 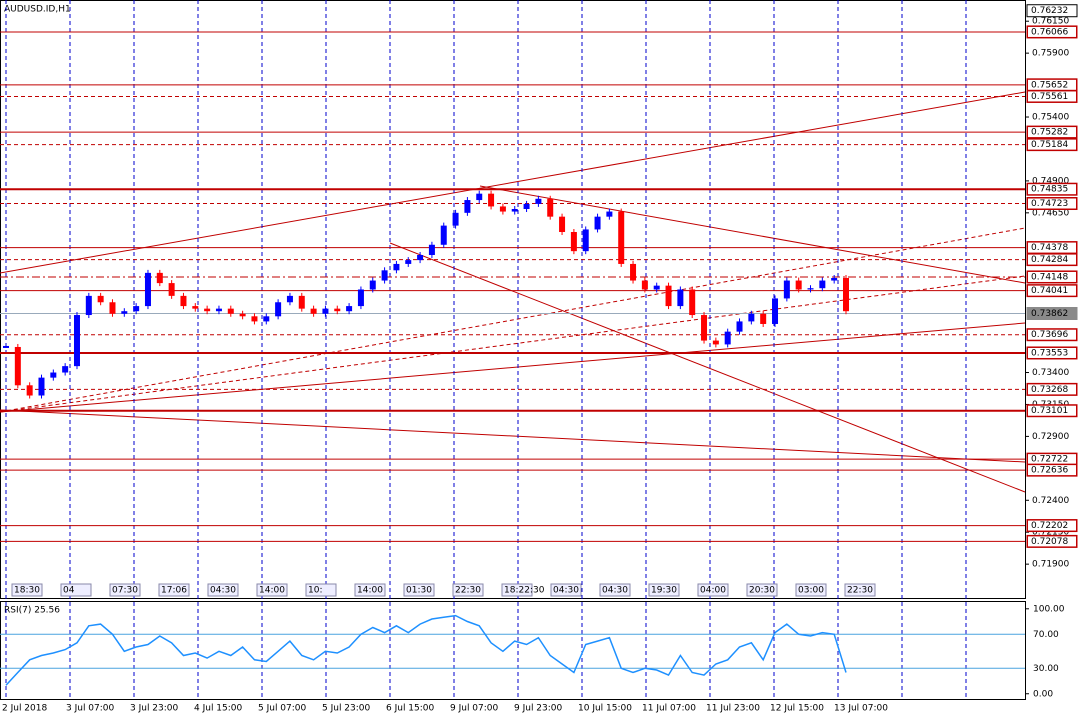 I want to click on time-tag: 04:30, so click(x=566, y=591).